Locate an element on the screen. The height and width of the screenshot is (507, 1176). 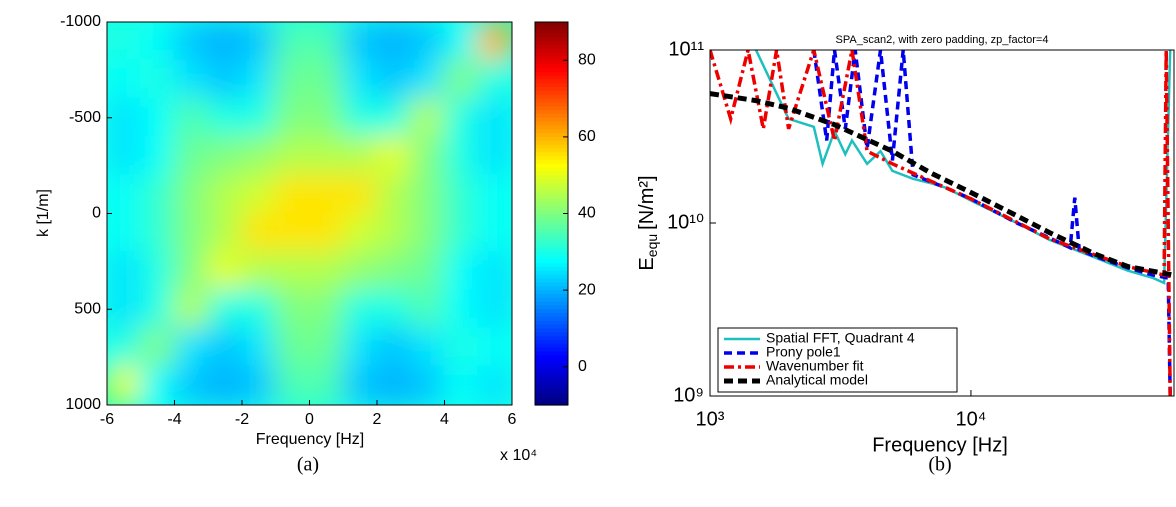
x-tick-label: -6 is located at coordinates (107, 419).